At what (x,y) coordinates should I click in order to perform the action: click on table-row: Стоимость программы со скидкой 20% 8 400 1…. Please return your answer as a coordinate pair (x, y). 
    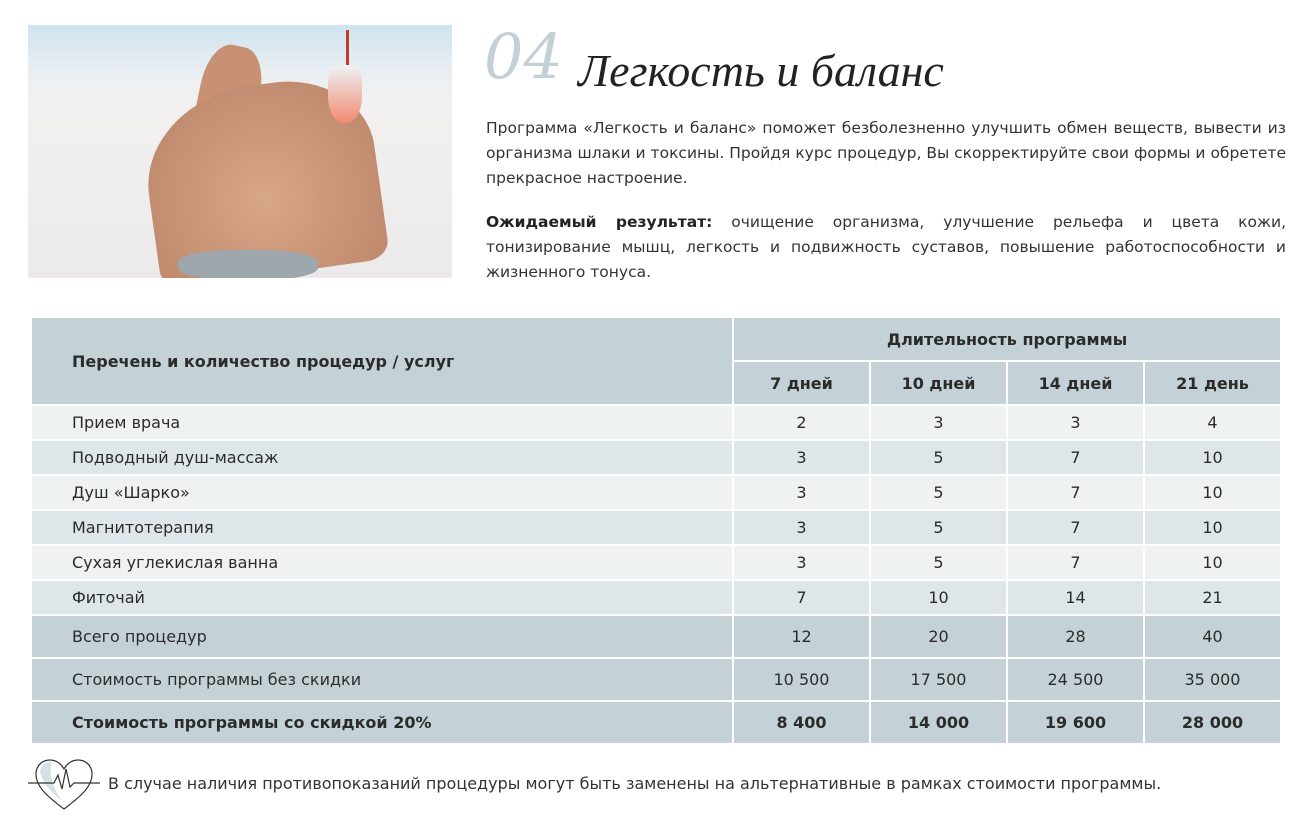
    Looking at the image, I should click on (656, 722).